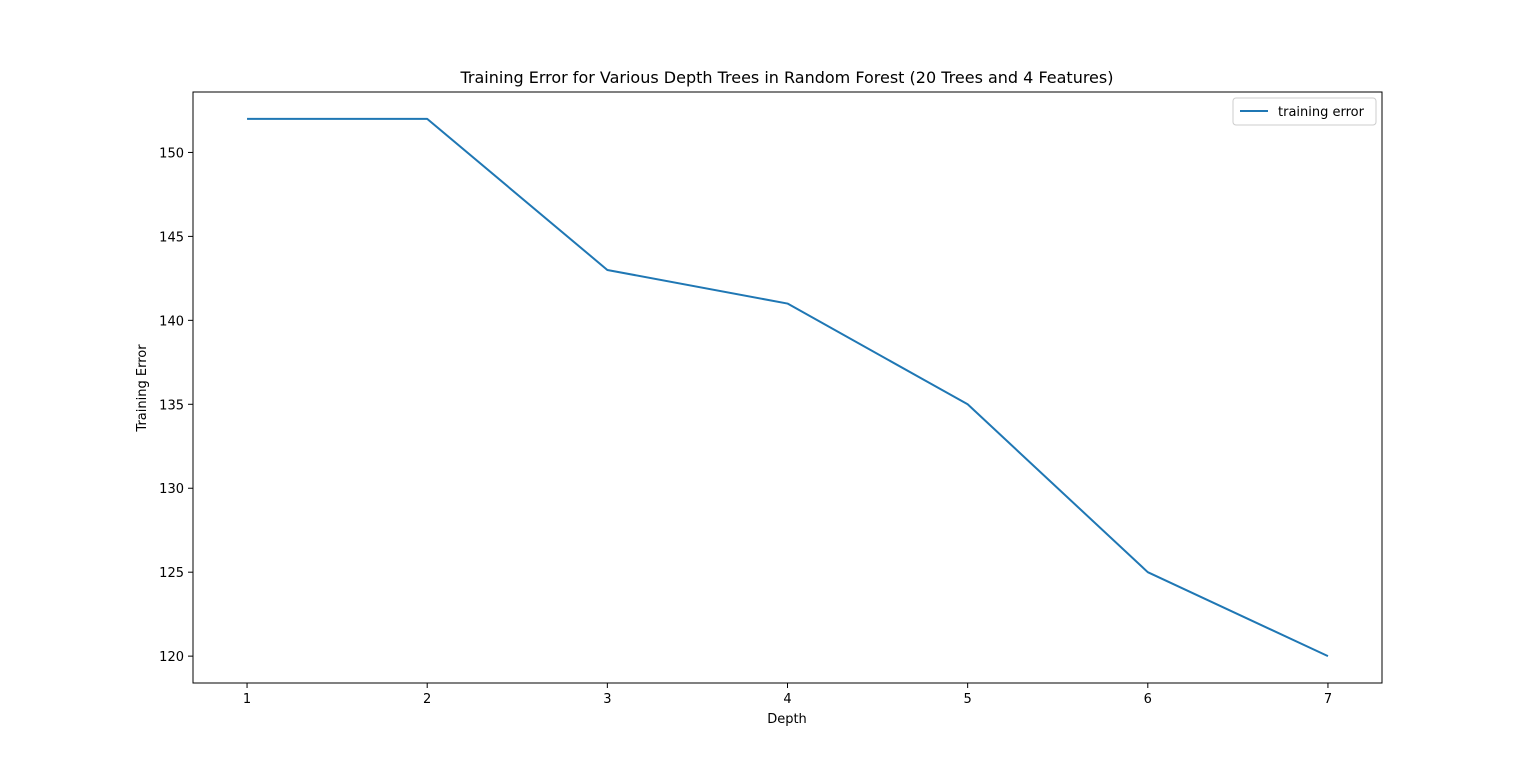  I want to click on x-tick-label: 2, so click(427, 699).